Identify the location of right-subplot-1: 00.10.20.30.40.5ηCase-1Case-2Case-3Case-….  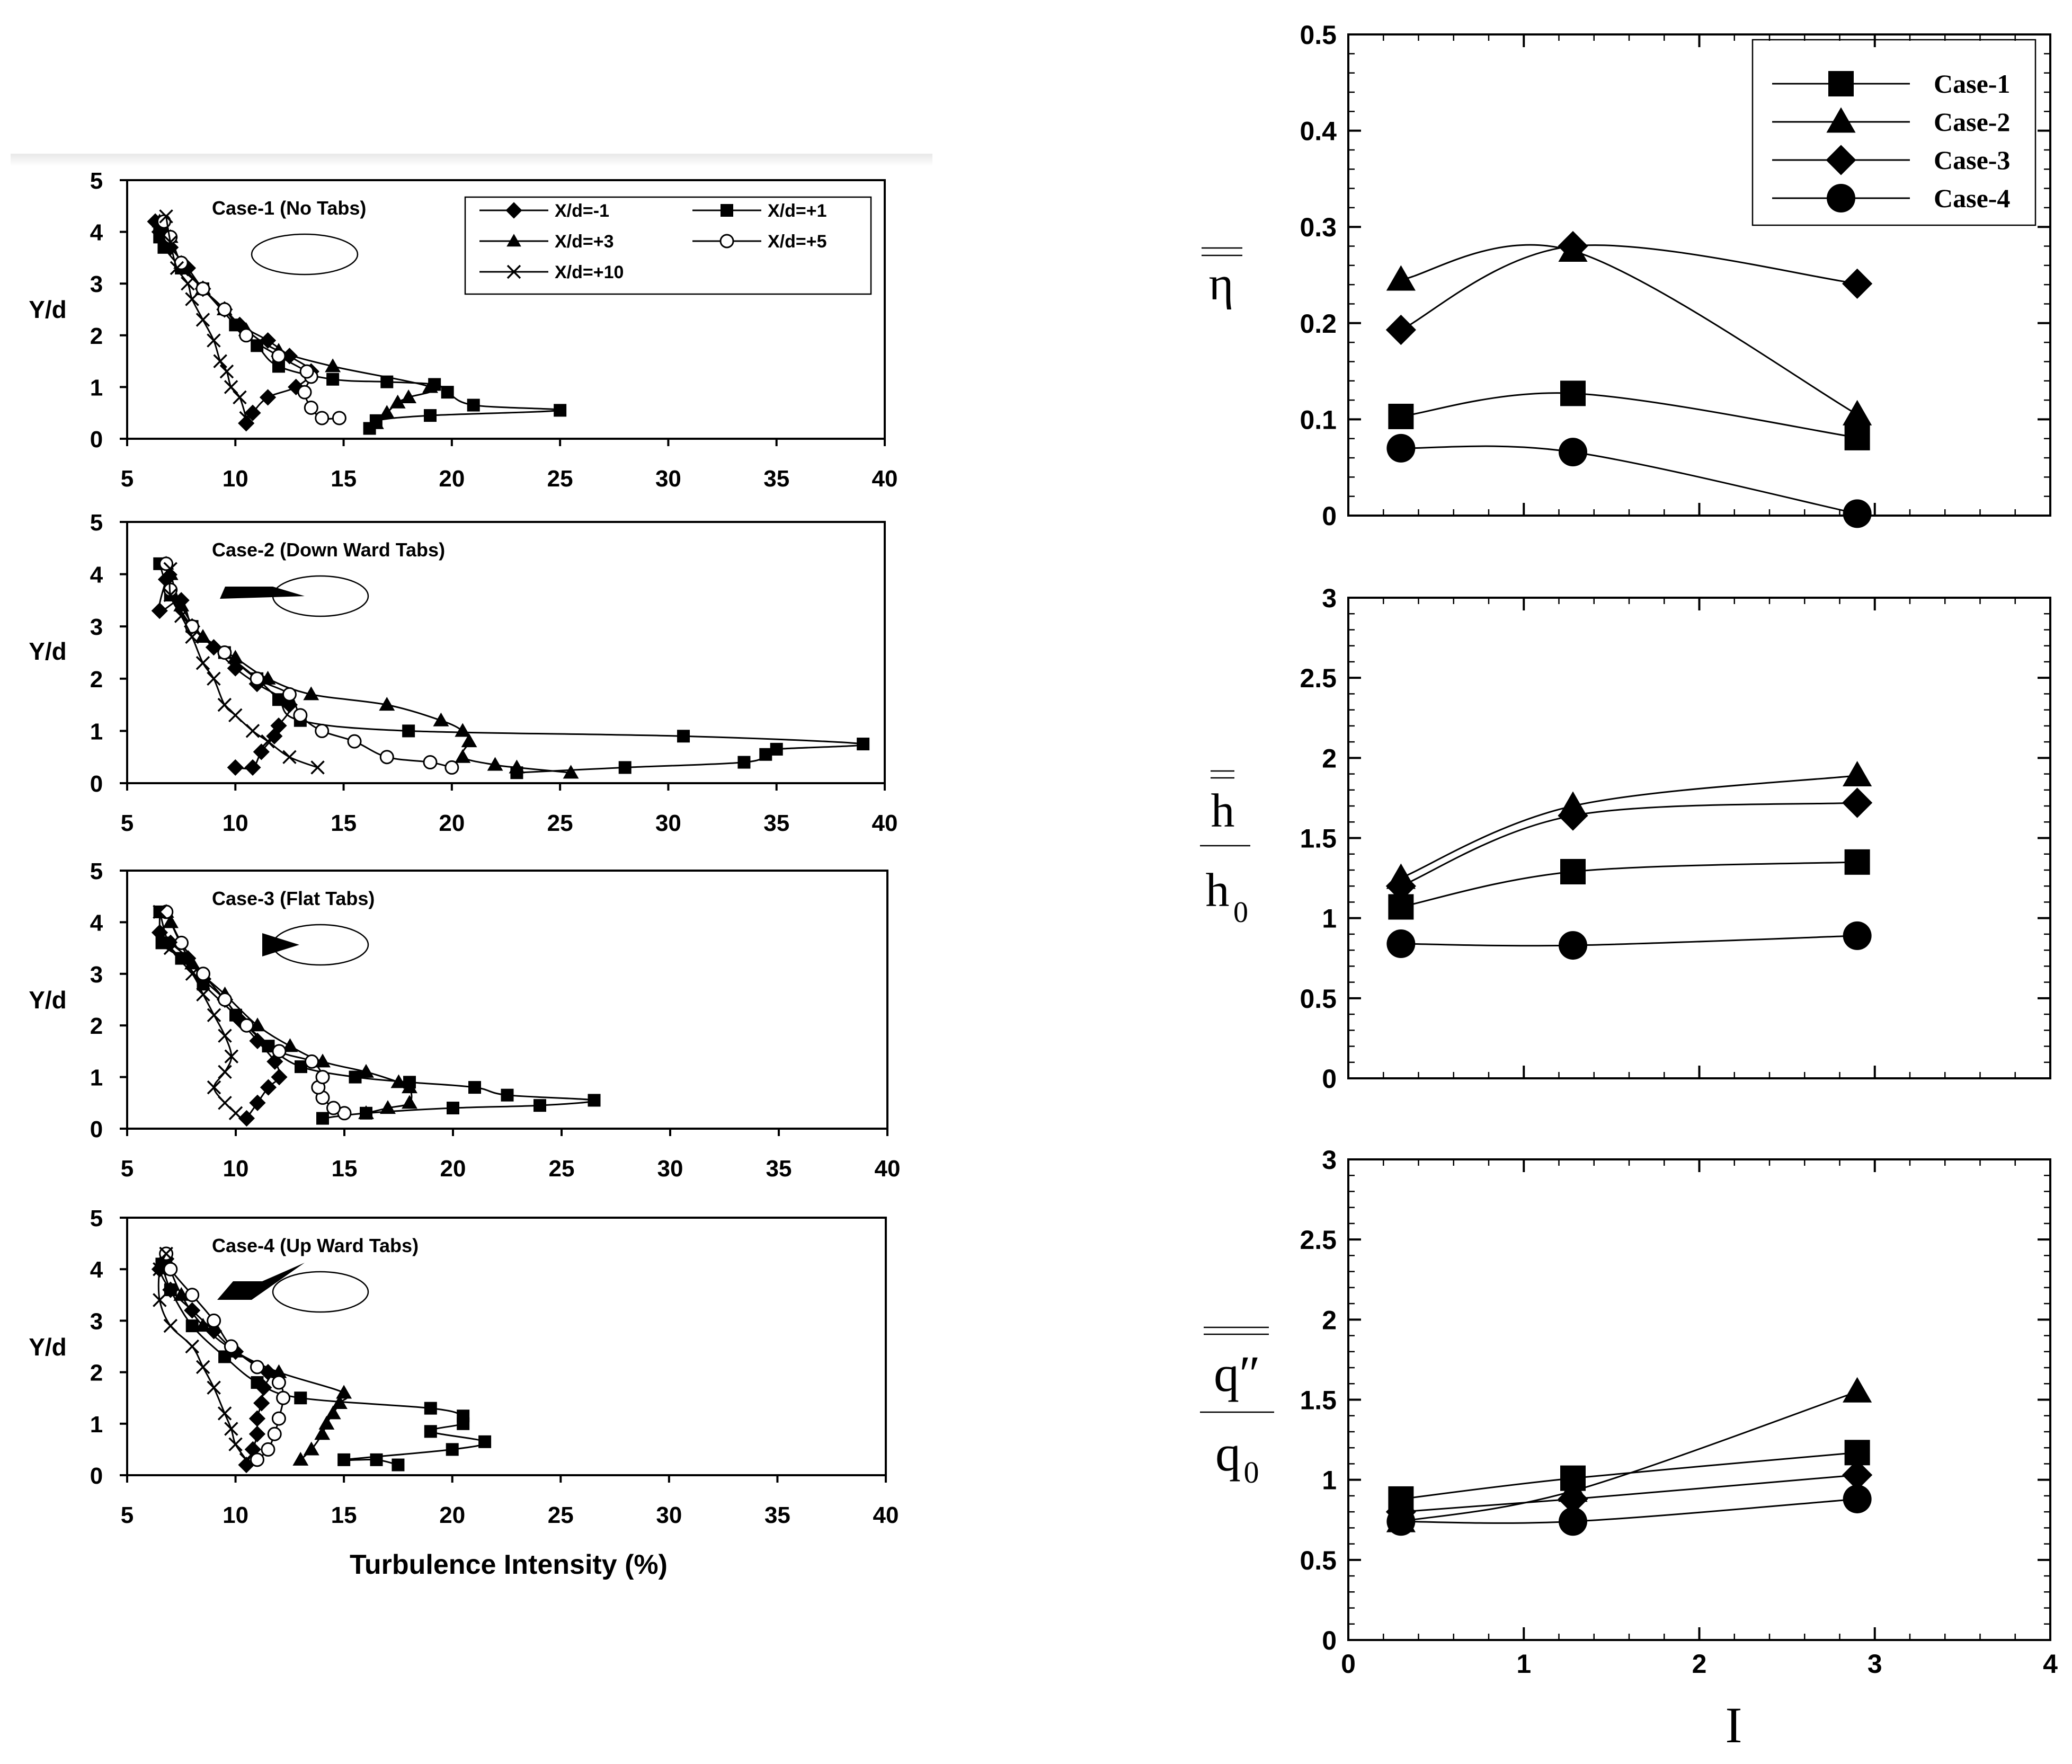
(1626, 275).